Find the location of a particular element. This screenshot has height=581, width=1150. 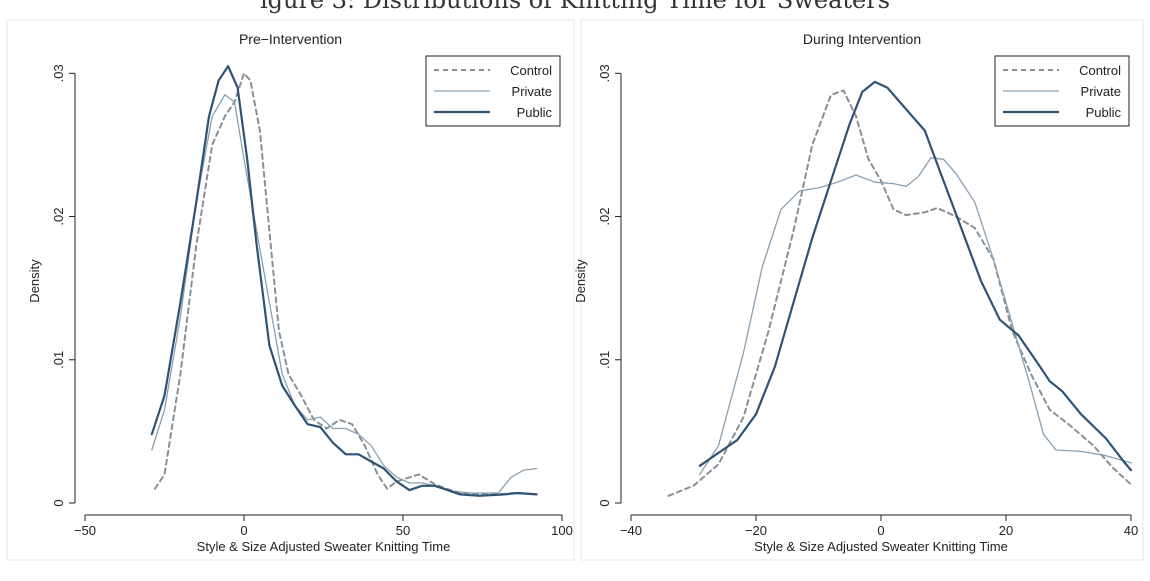

x-tick-label: −20 is located at coordinates (756, 530).